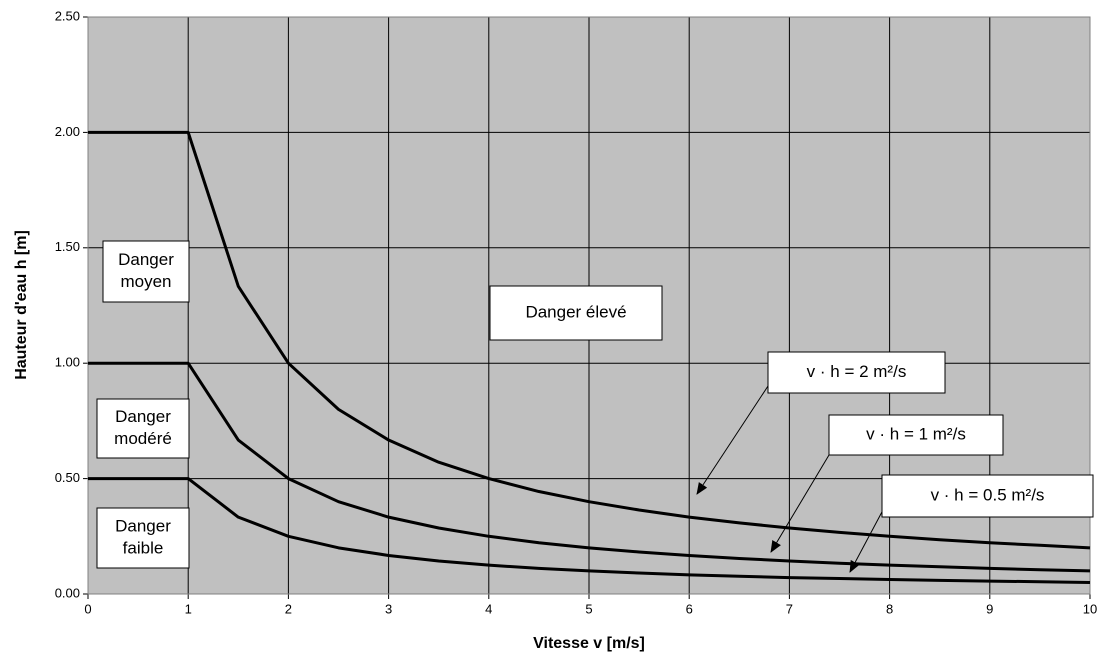 This screenshot has width=1105, height=660. Describe the element at coordinates (145, 281) in the screenshot. I see `annotation-text: moyen` at that location.